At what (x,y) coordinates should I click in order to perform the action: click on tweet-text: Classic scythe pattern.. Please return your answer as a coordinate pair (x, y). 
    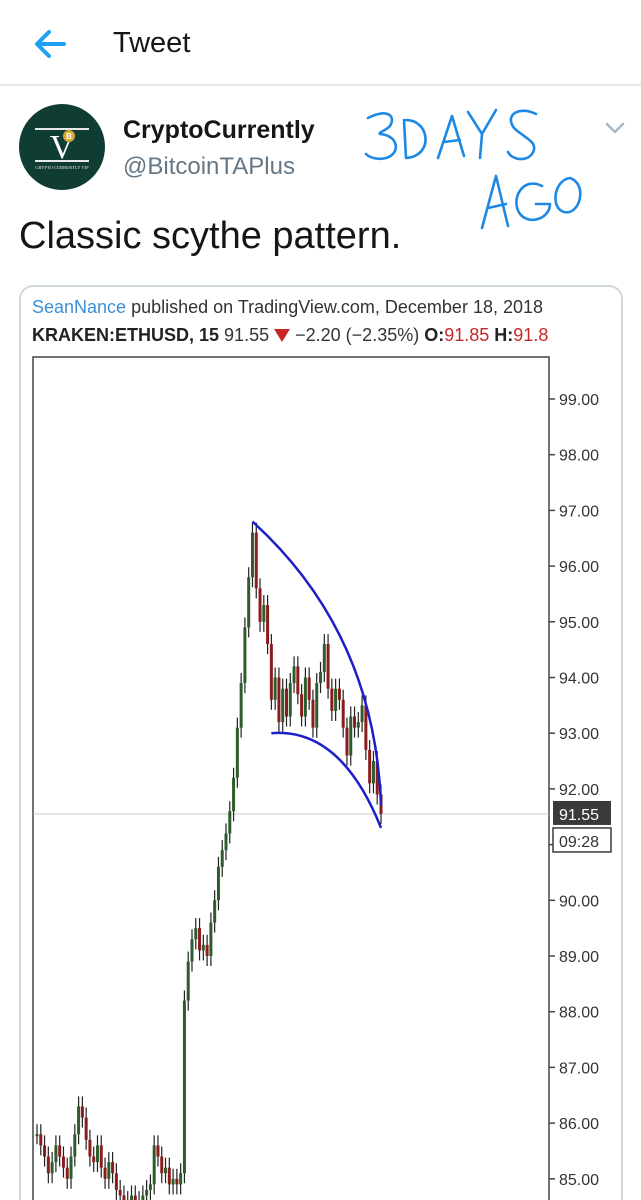
    Looking at the image, I should click on (210, 236).